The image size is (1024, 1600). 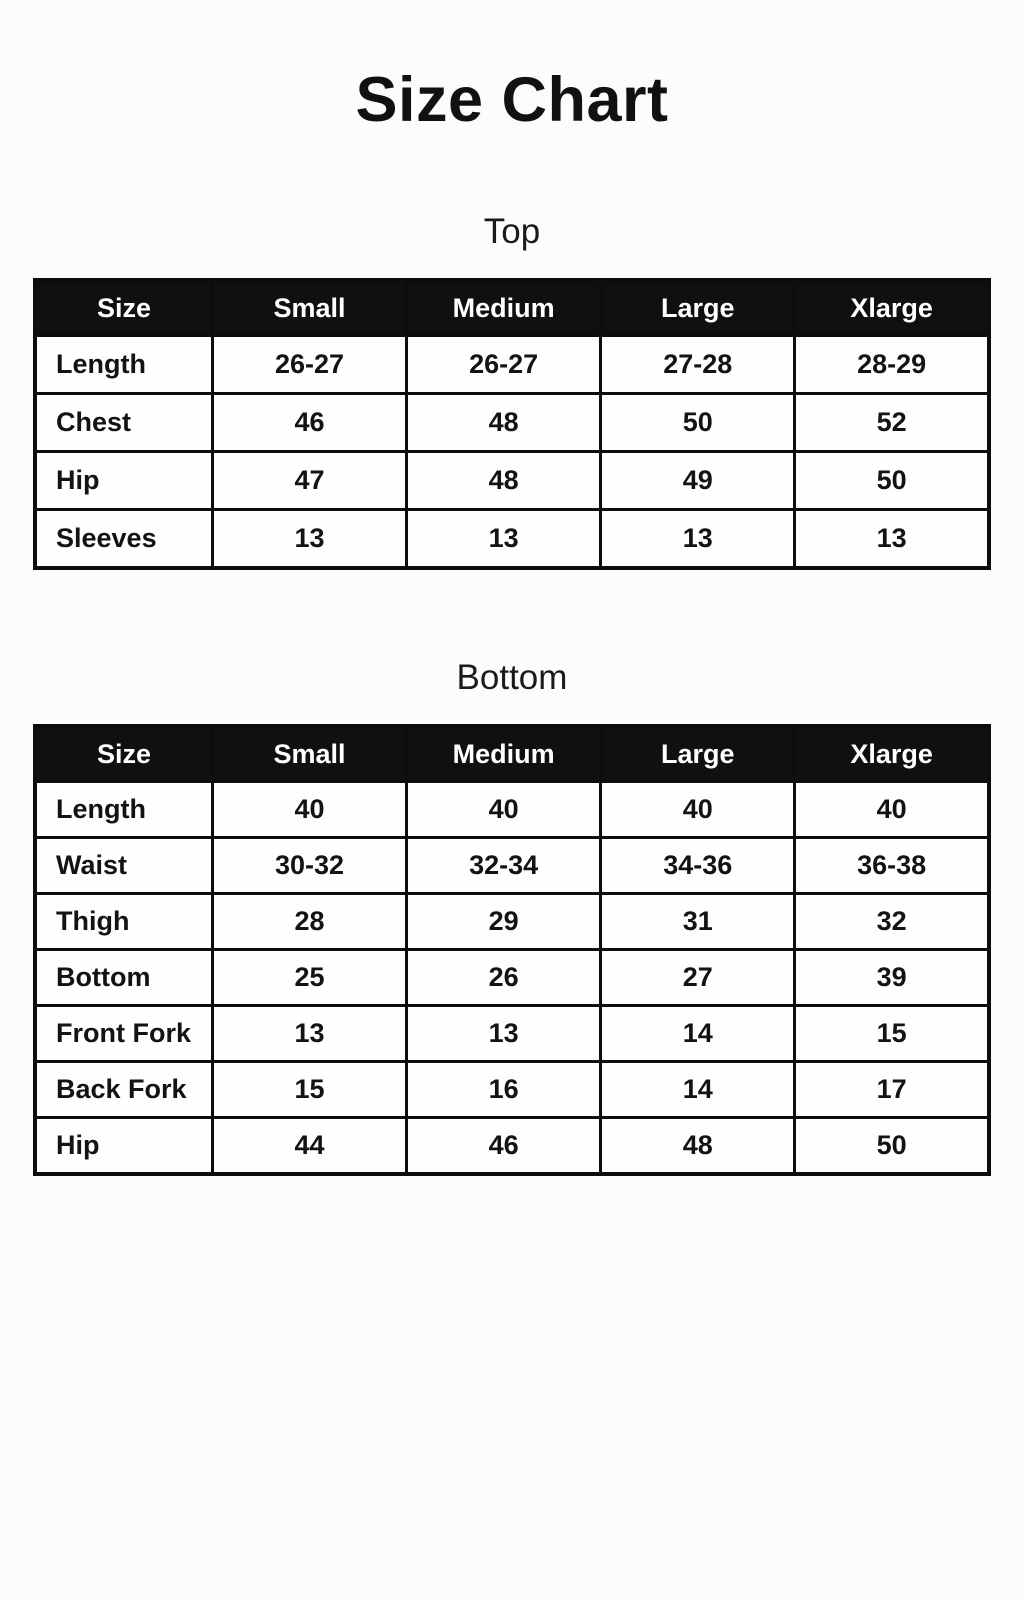 What do you see at coordinates (309, 865) in the screenshot?
I see `cell: 30-32` at bounding box center [309, 865].